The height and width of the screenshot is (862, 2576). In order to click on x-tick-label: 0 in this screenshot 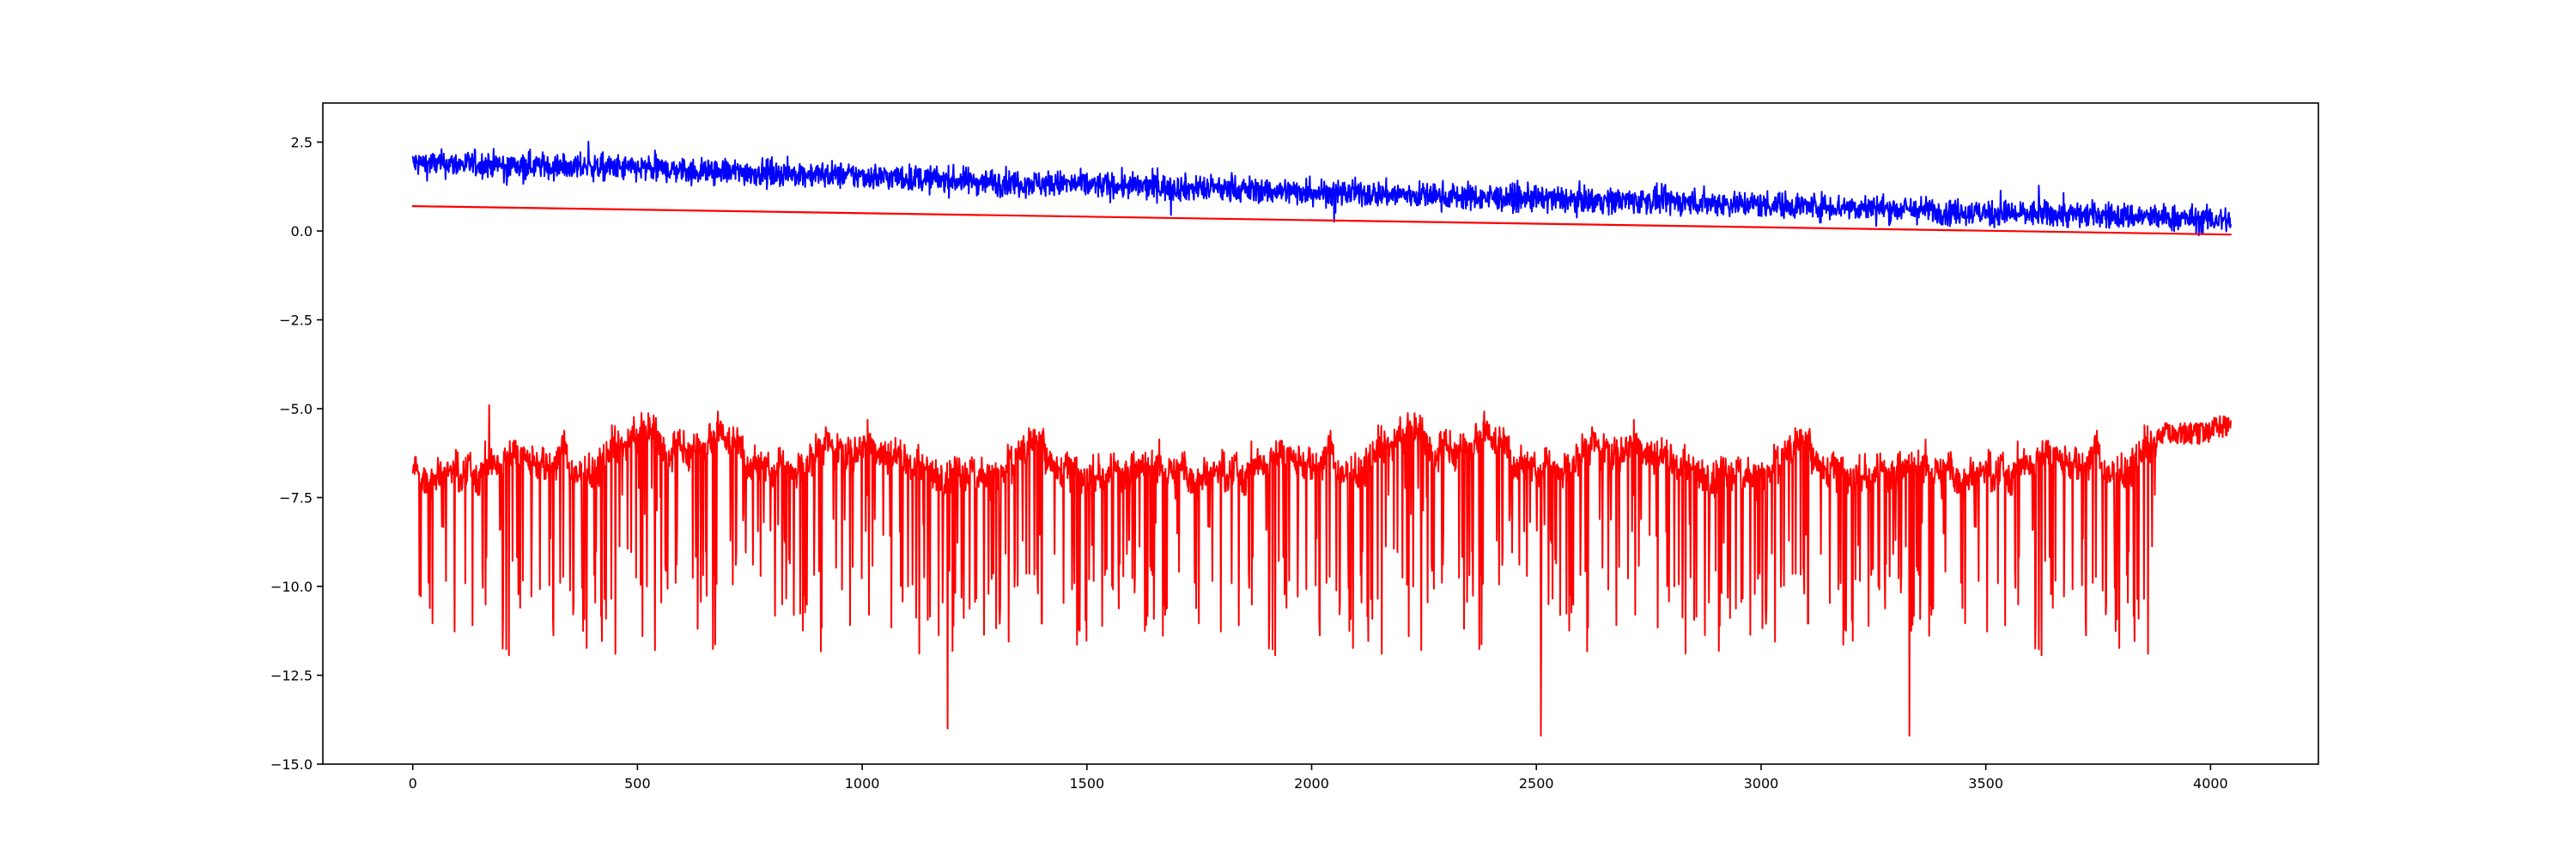, I will do `click(413, 783)`.